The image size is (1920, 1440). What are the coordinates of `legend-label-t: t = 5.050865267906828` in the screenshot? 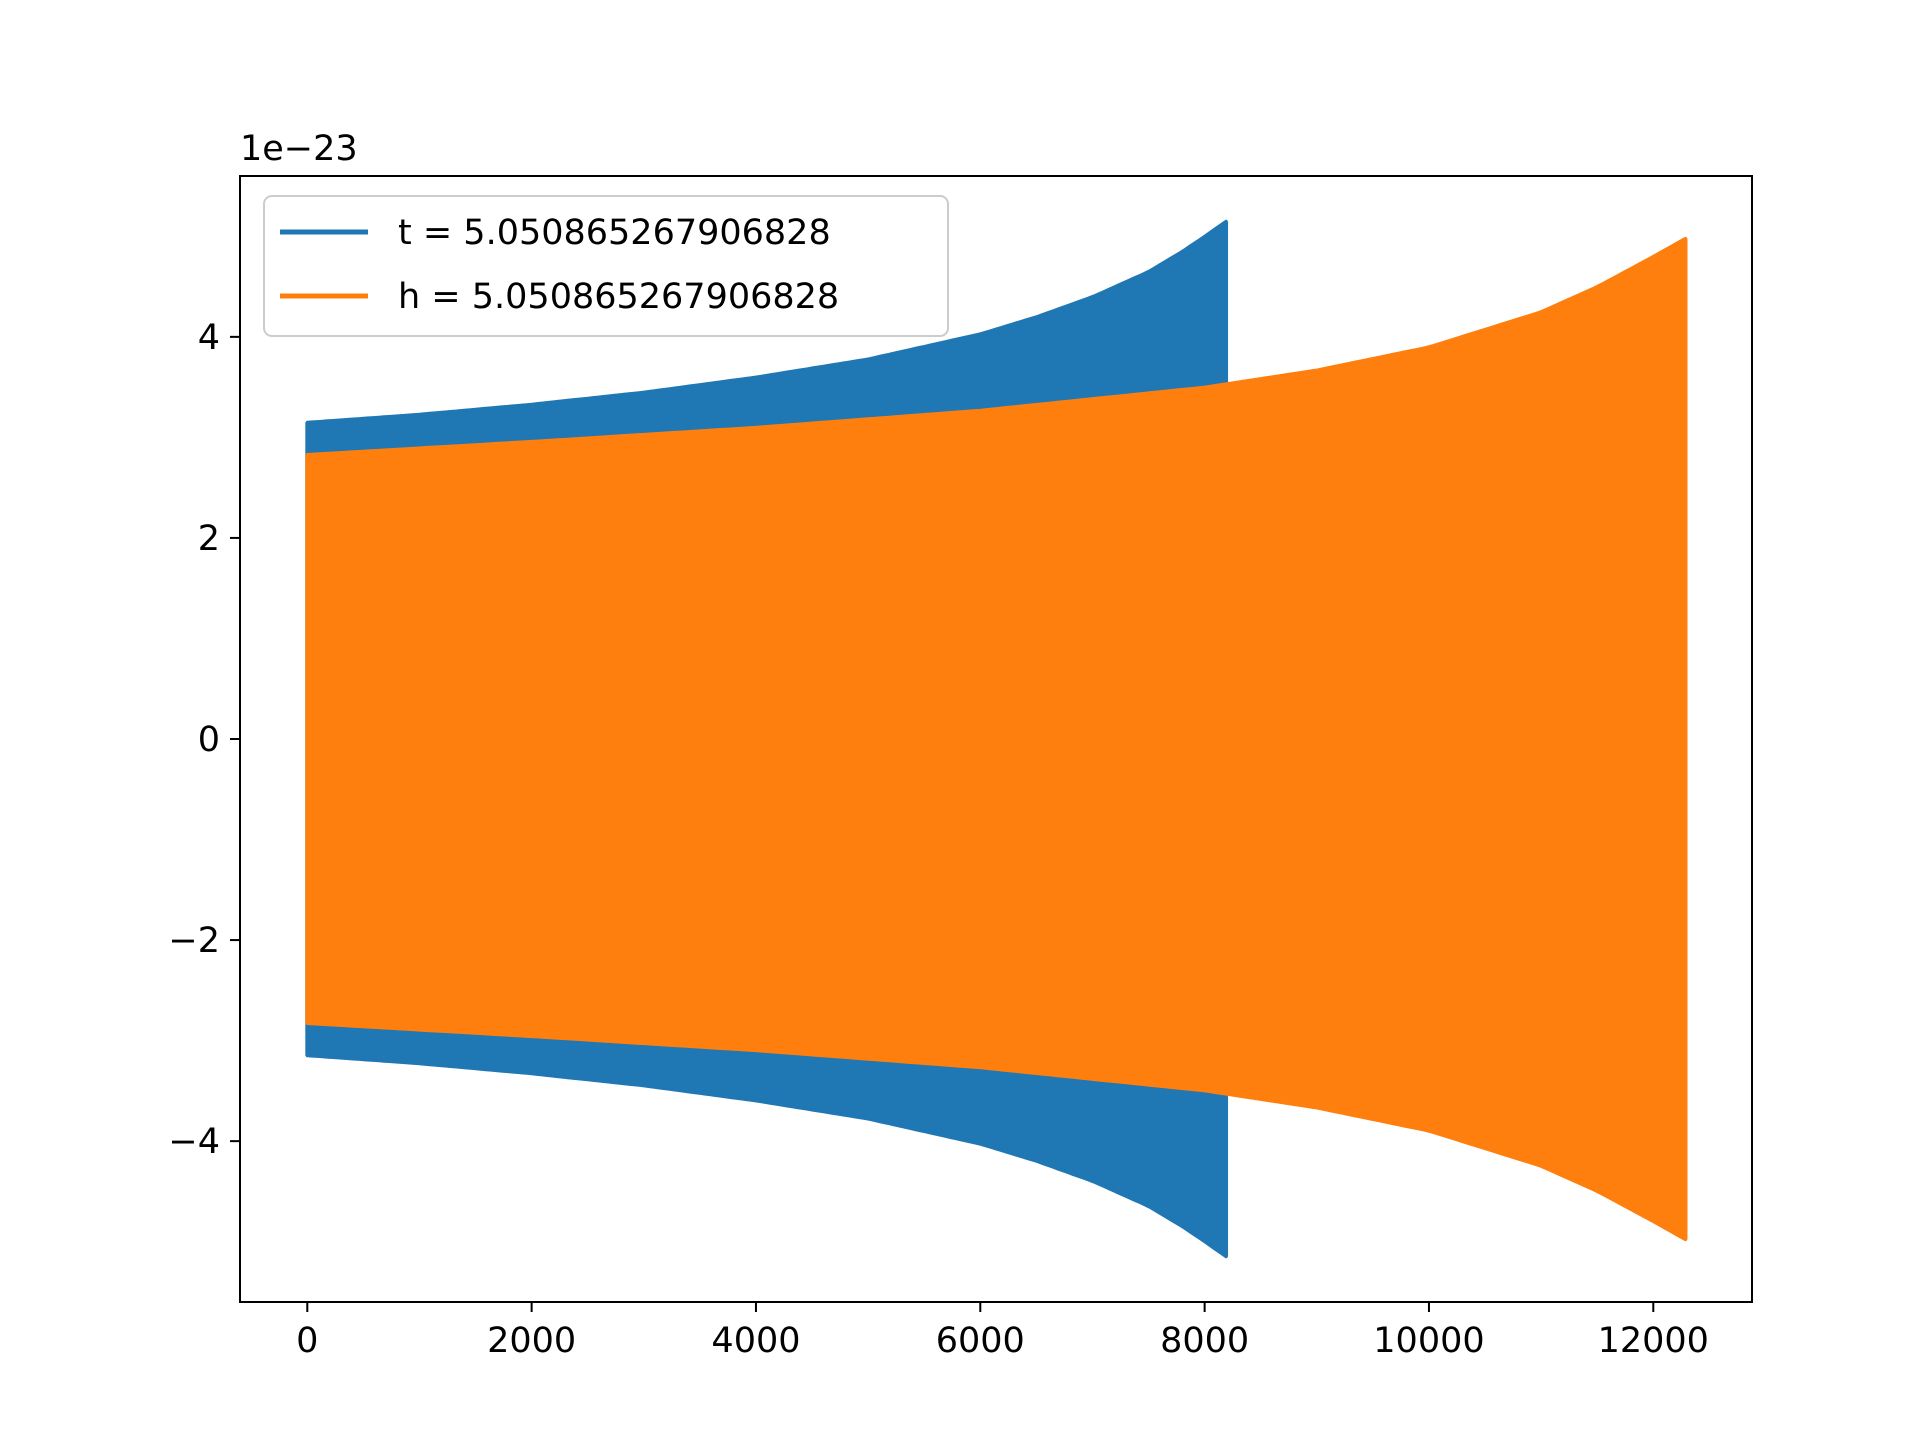 It's located at (614, 233).